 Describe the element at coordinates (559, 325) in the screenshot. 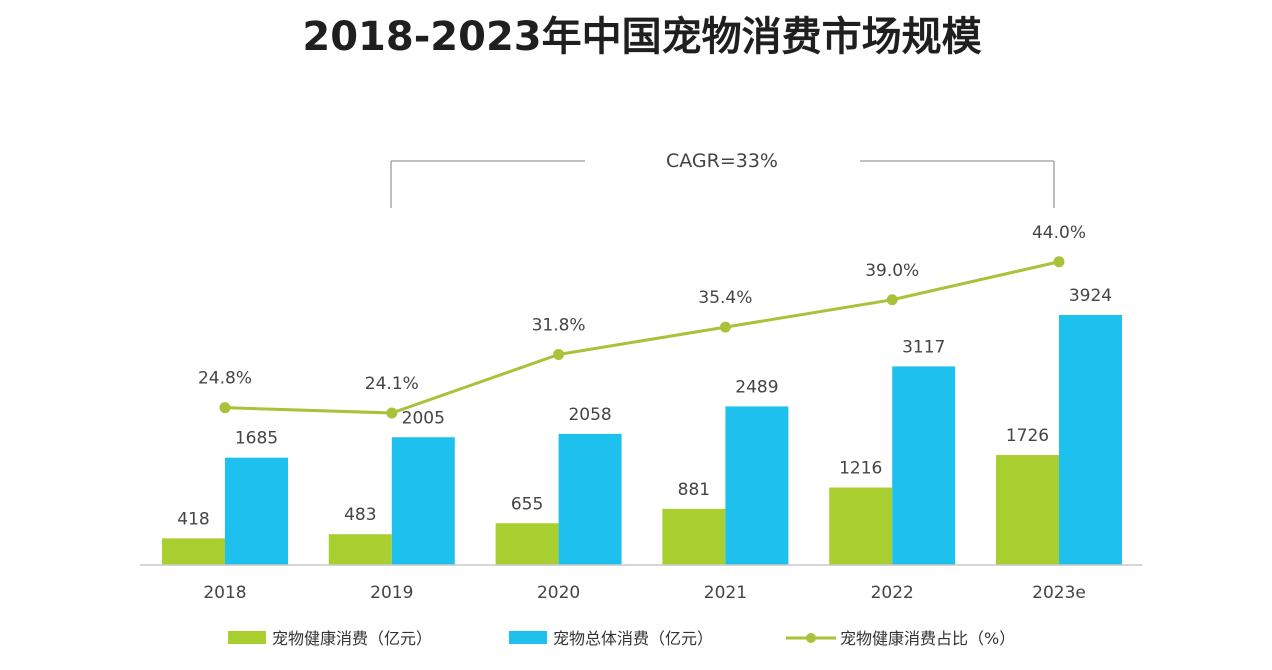

I see `share-label-2020: 31.8%` at that location.